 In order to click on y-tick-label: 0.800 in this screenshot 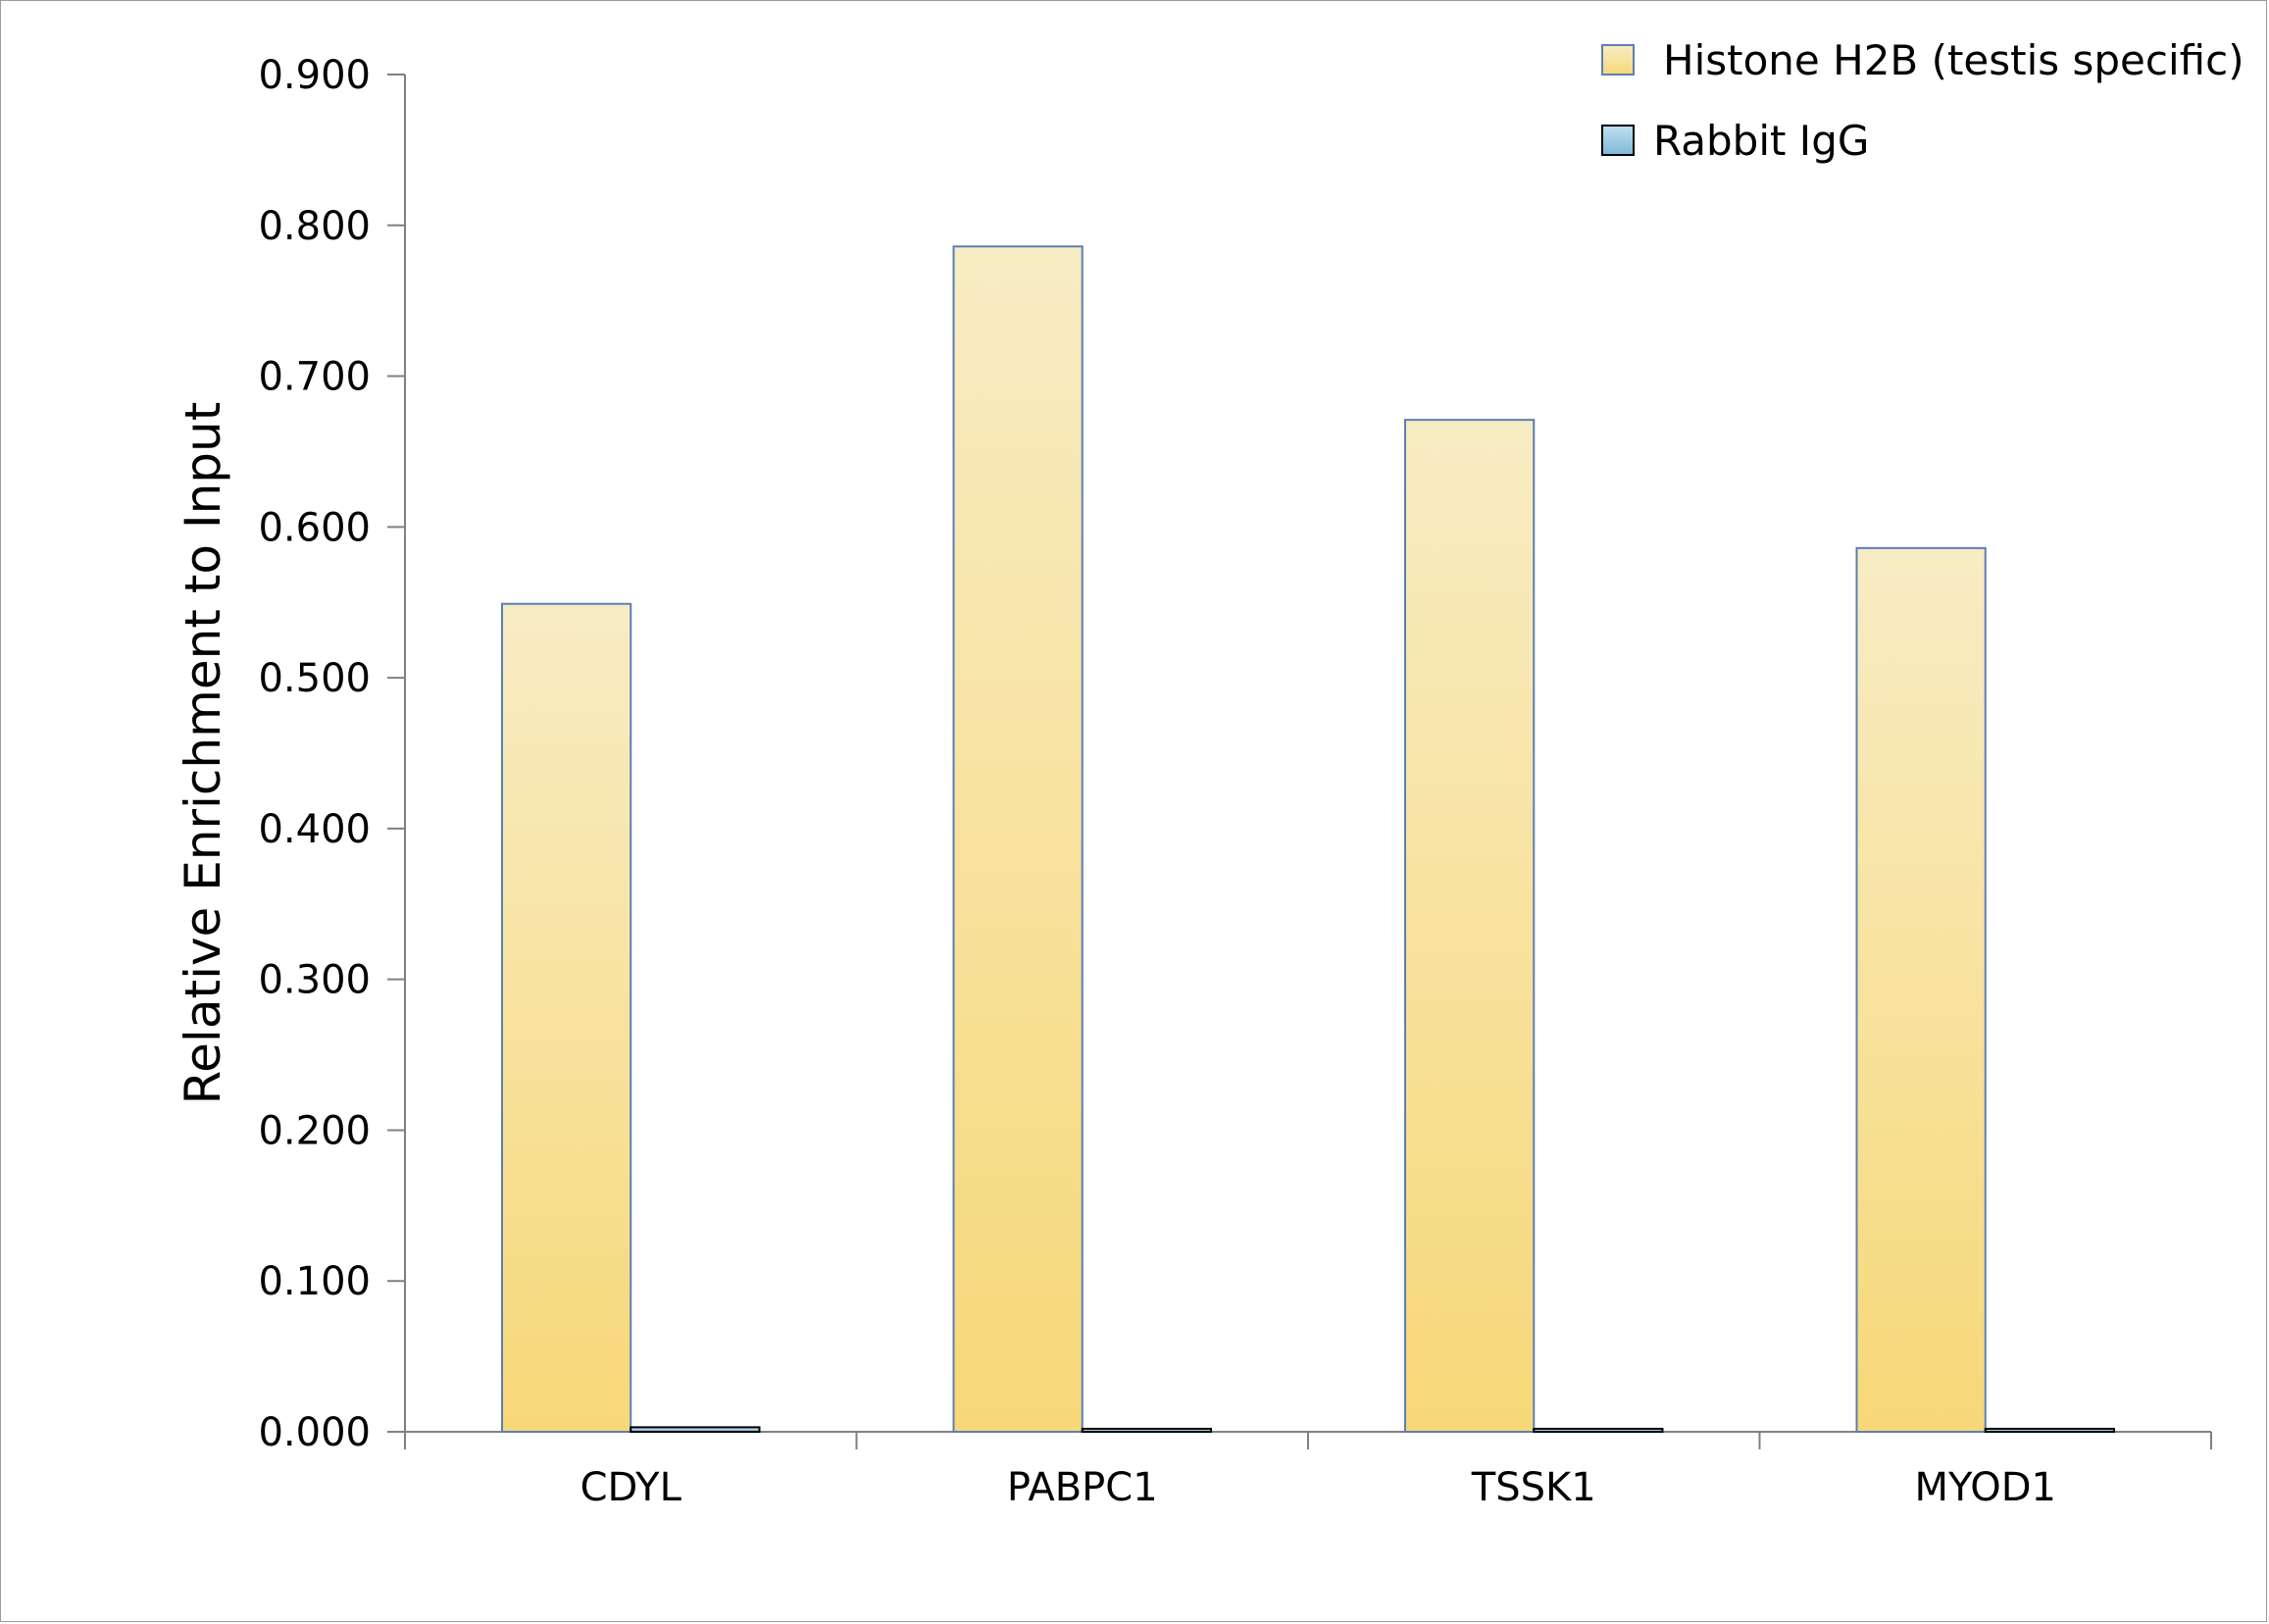, I will do `click(314, 226)`.